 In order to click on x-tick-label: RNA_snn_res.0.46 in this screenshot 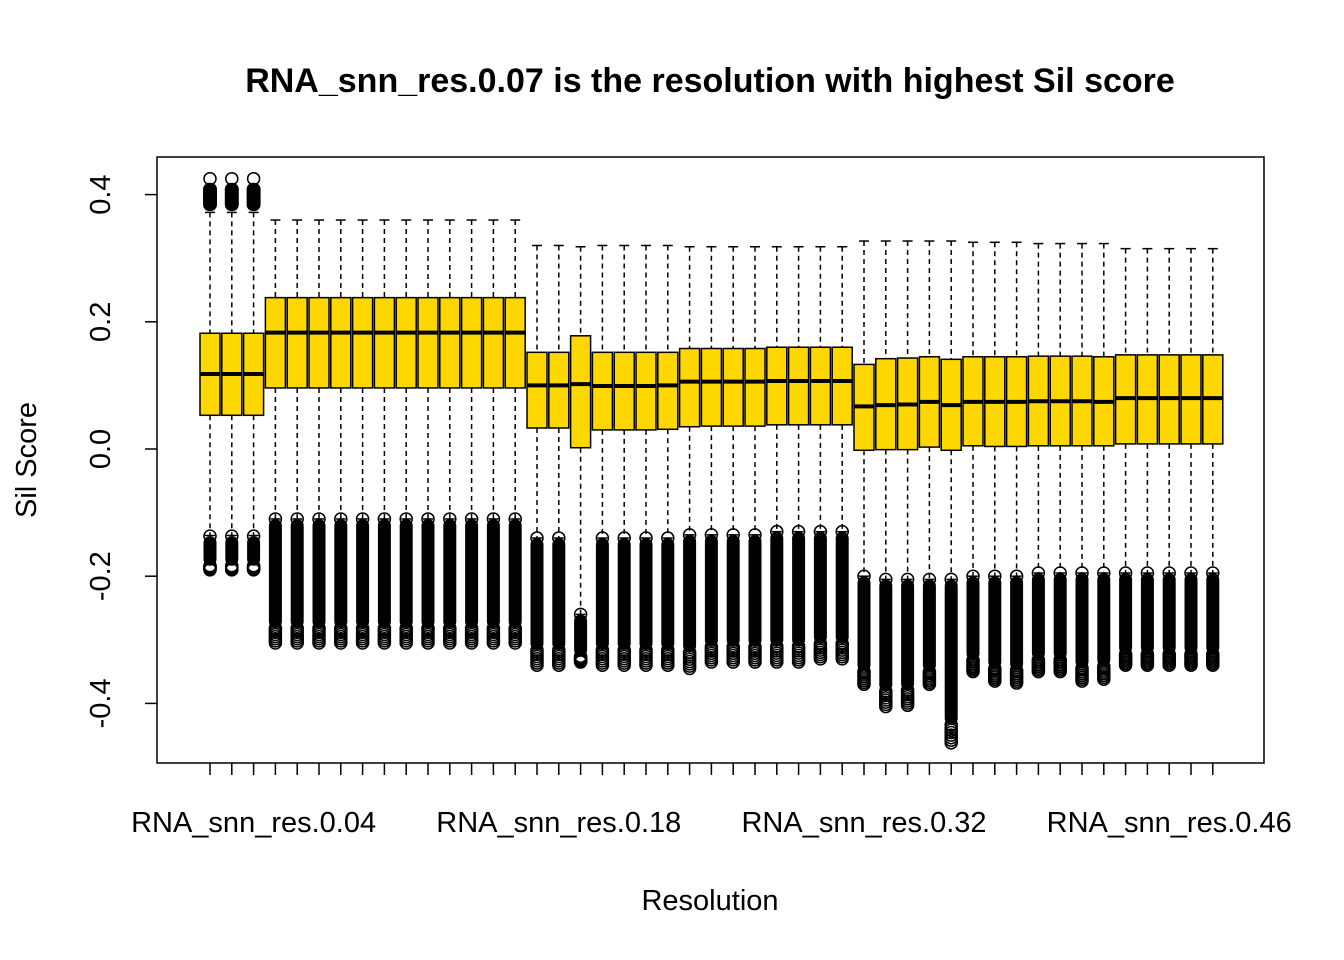, I will do `click(1169, 823)`.